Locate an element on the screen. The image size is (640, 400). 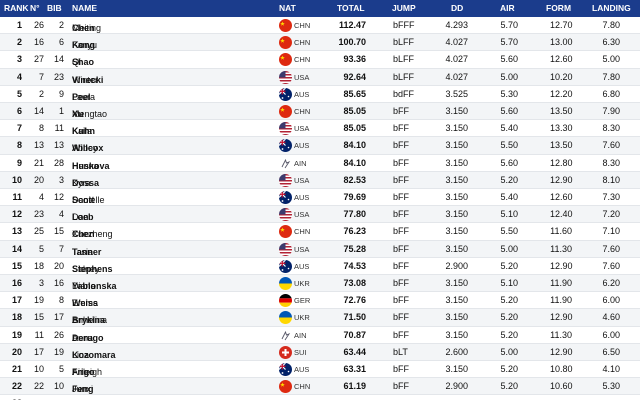
header-nat: NAT is located at coordinates (287, 8).